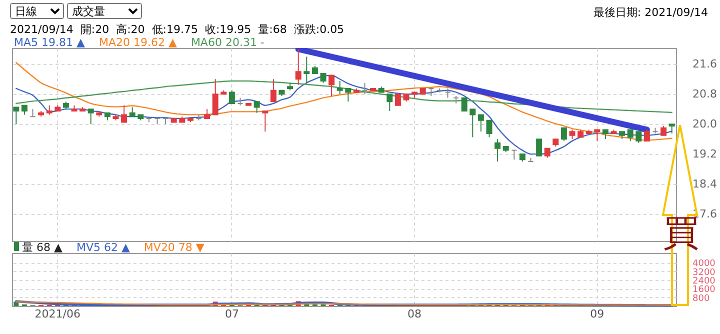 This screenshot has width=720, height=334. What do you see at coordinates (704, 94) in the screenshot?
I see `y-tick-label: 20.8` at bounding box center [704, 94].